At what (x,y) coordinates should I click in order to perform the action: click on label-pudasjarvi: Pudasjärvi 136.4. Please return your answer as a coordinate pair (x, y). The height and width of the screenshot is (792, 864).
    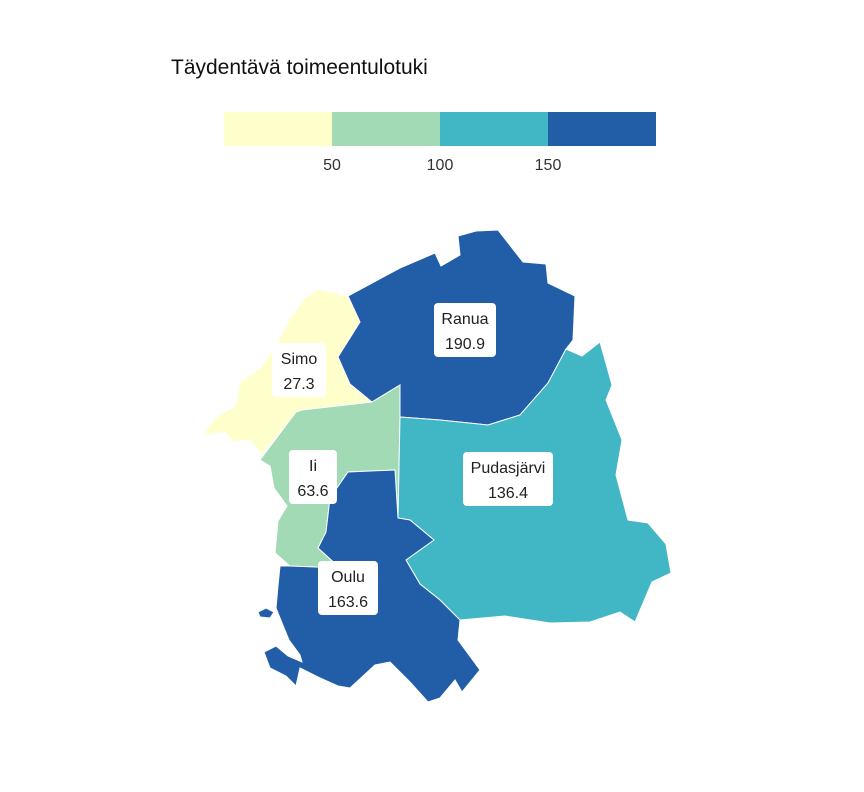
    Looking at the image, I should click on (508, 479).